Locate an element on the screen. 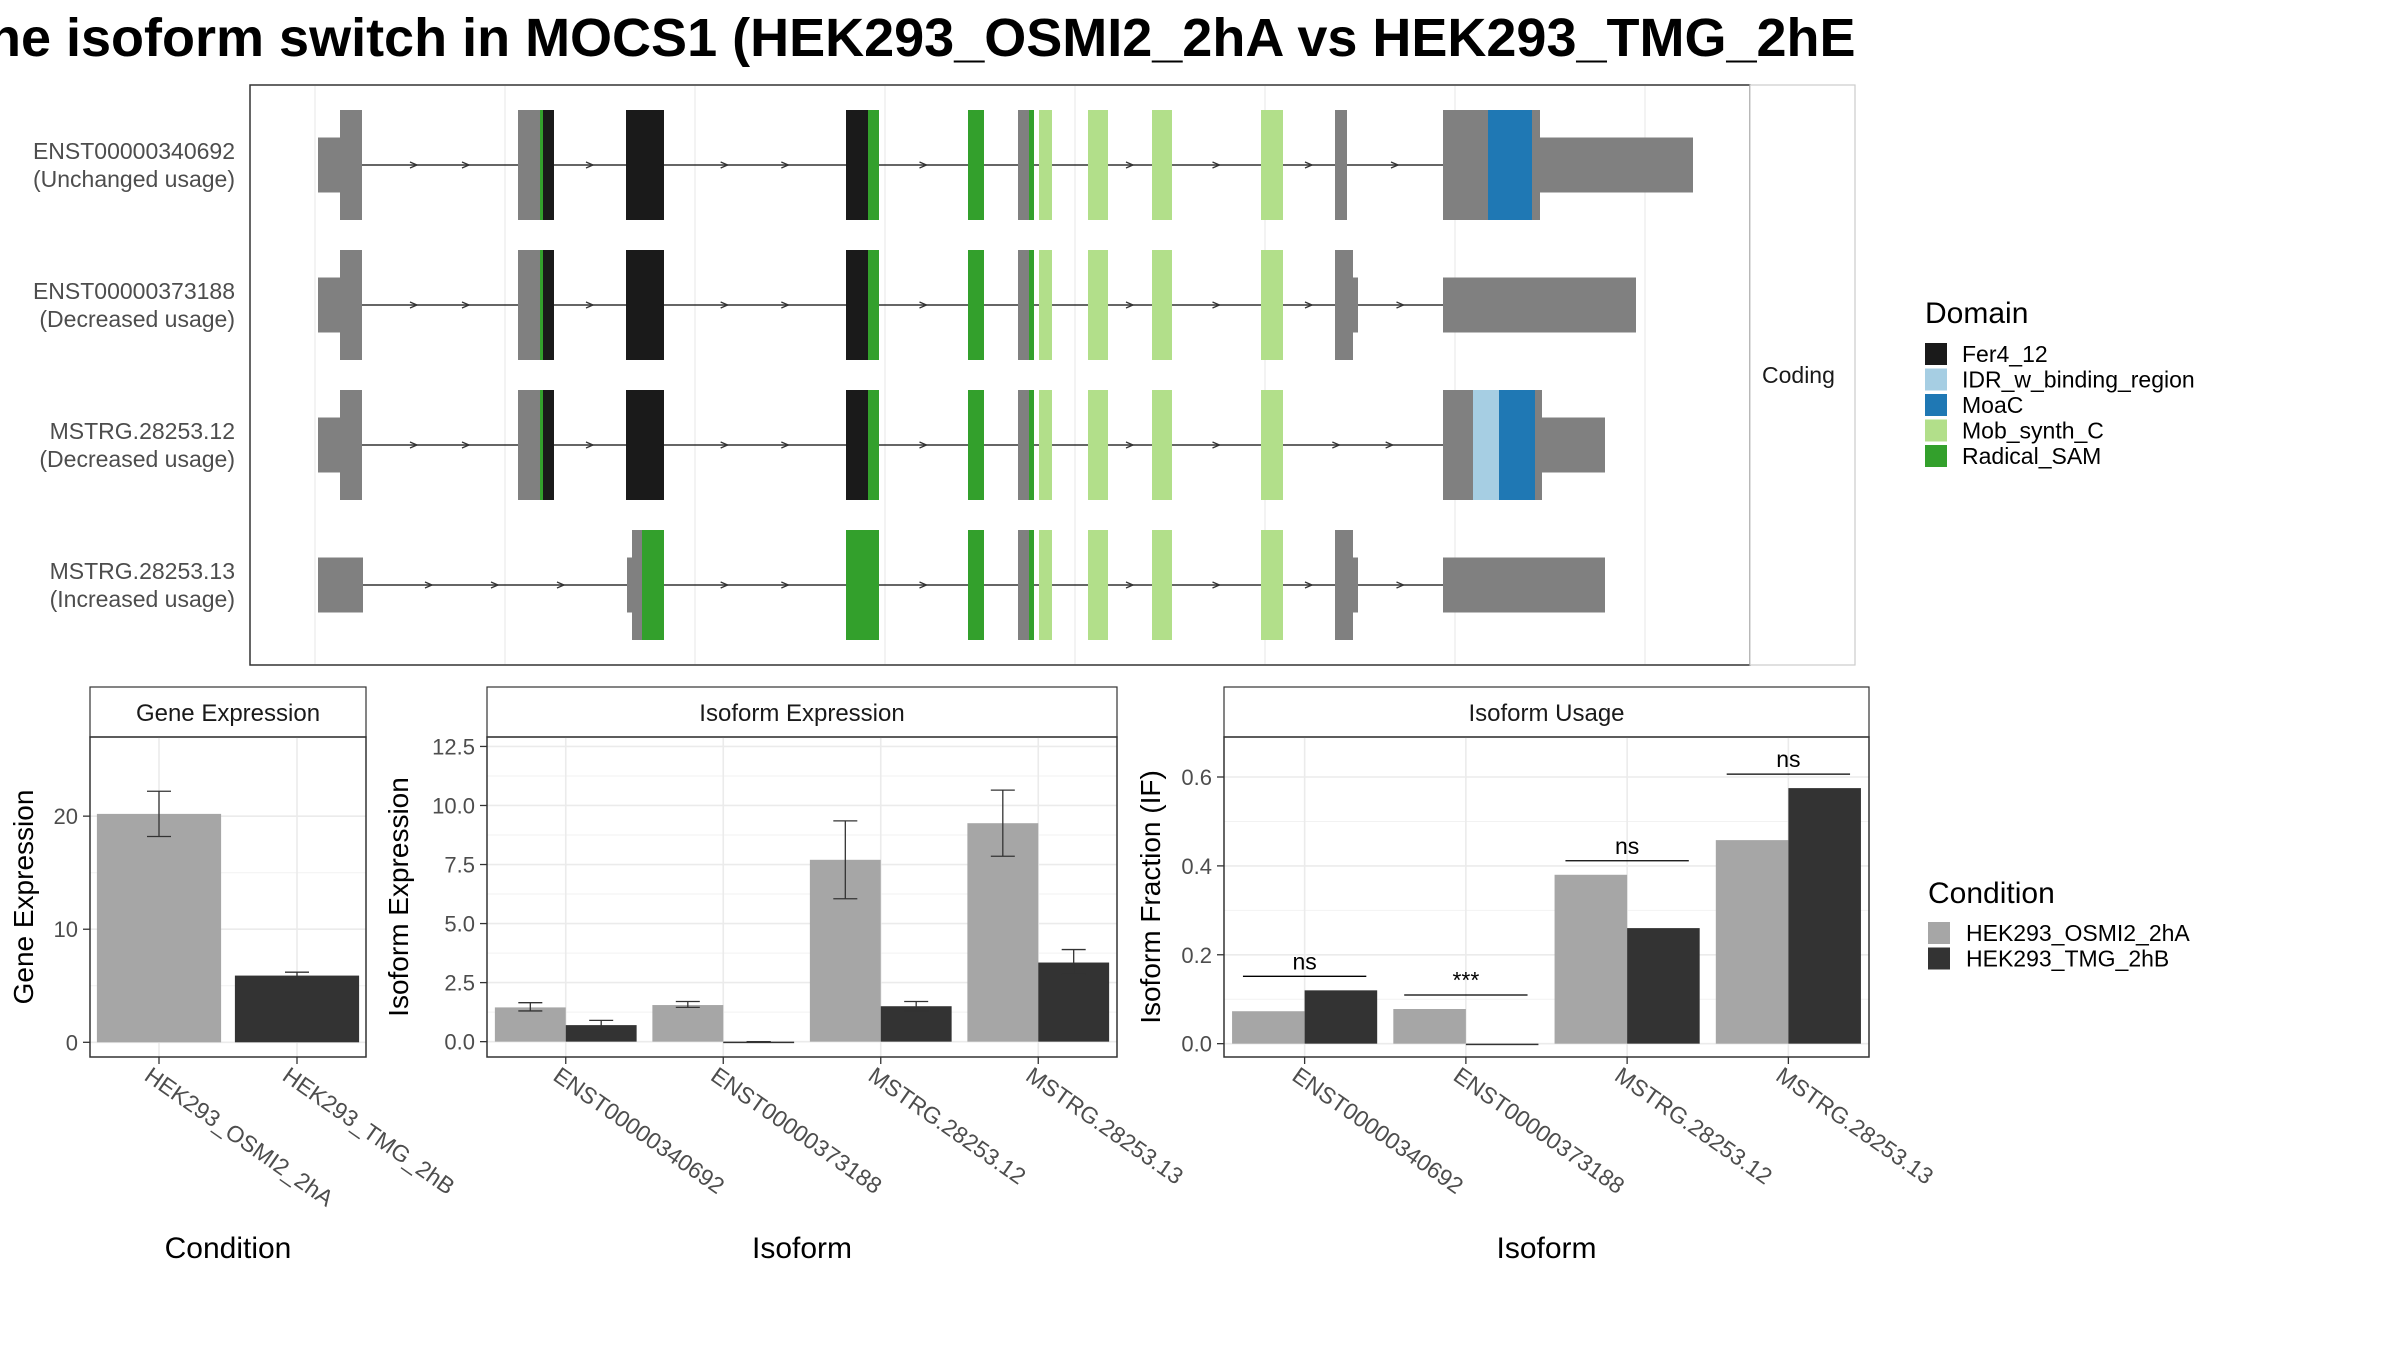  facet-label-coding: Coding is located at coordinates (1798, 375).